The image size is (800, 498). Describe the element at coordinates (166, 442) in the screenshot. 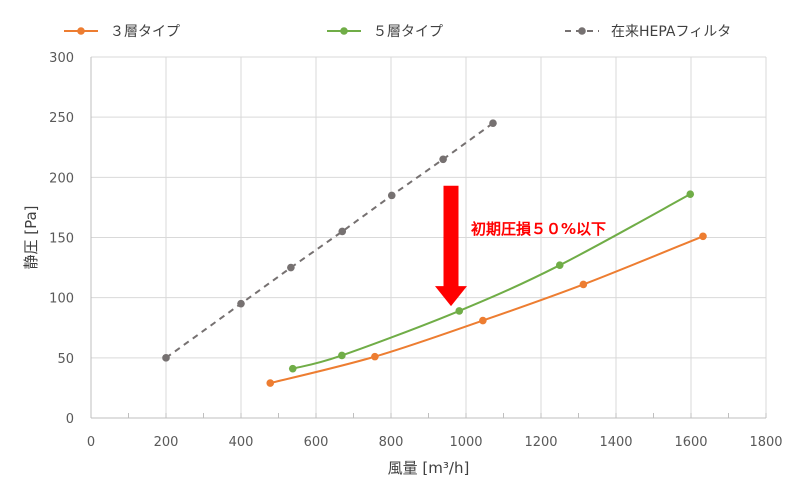

I see `x-tick-label: 200` at that location.